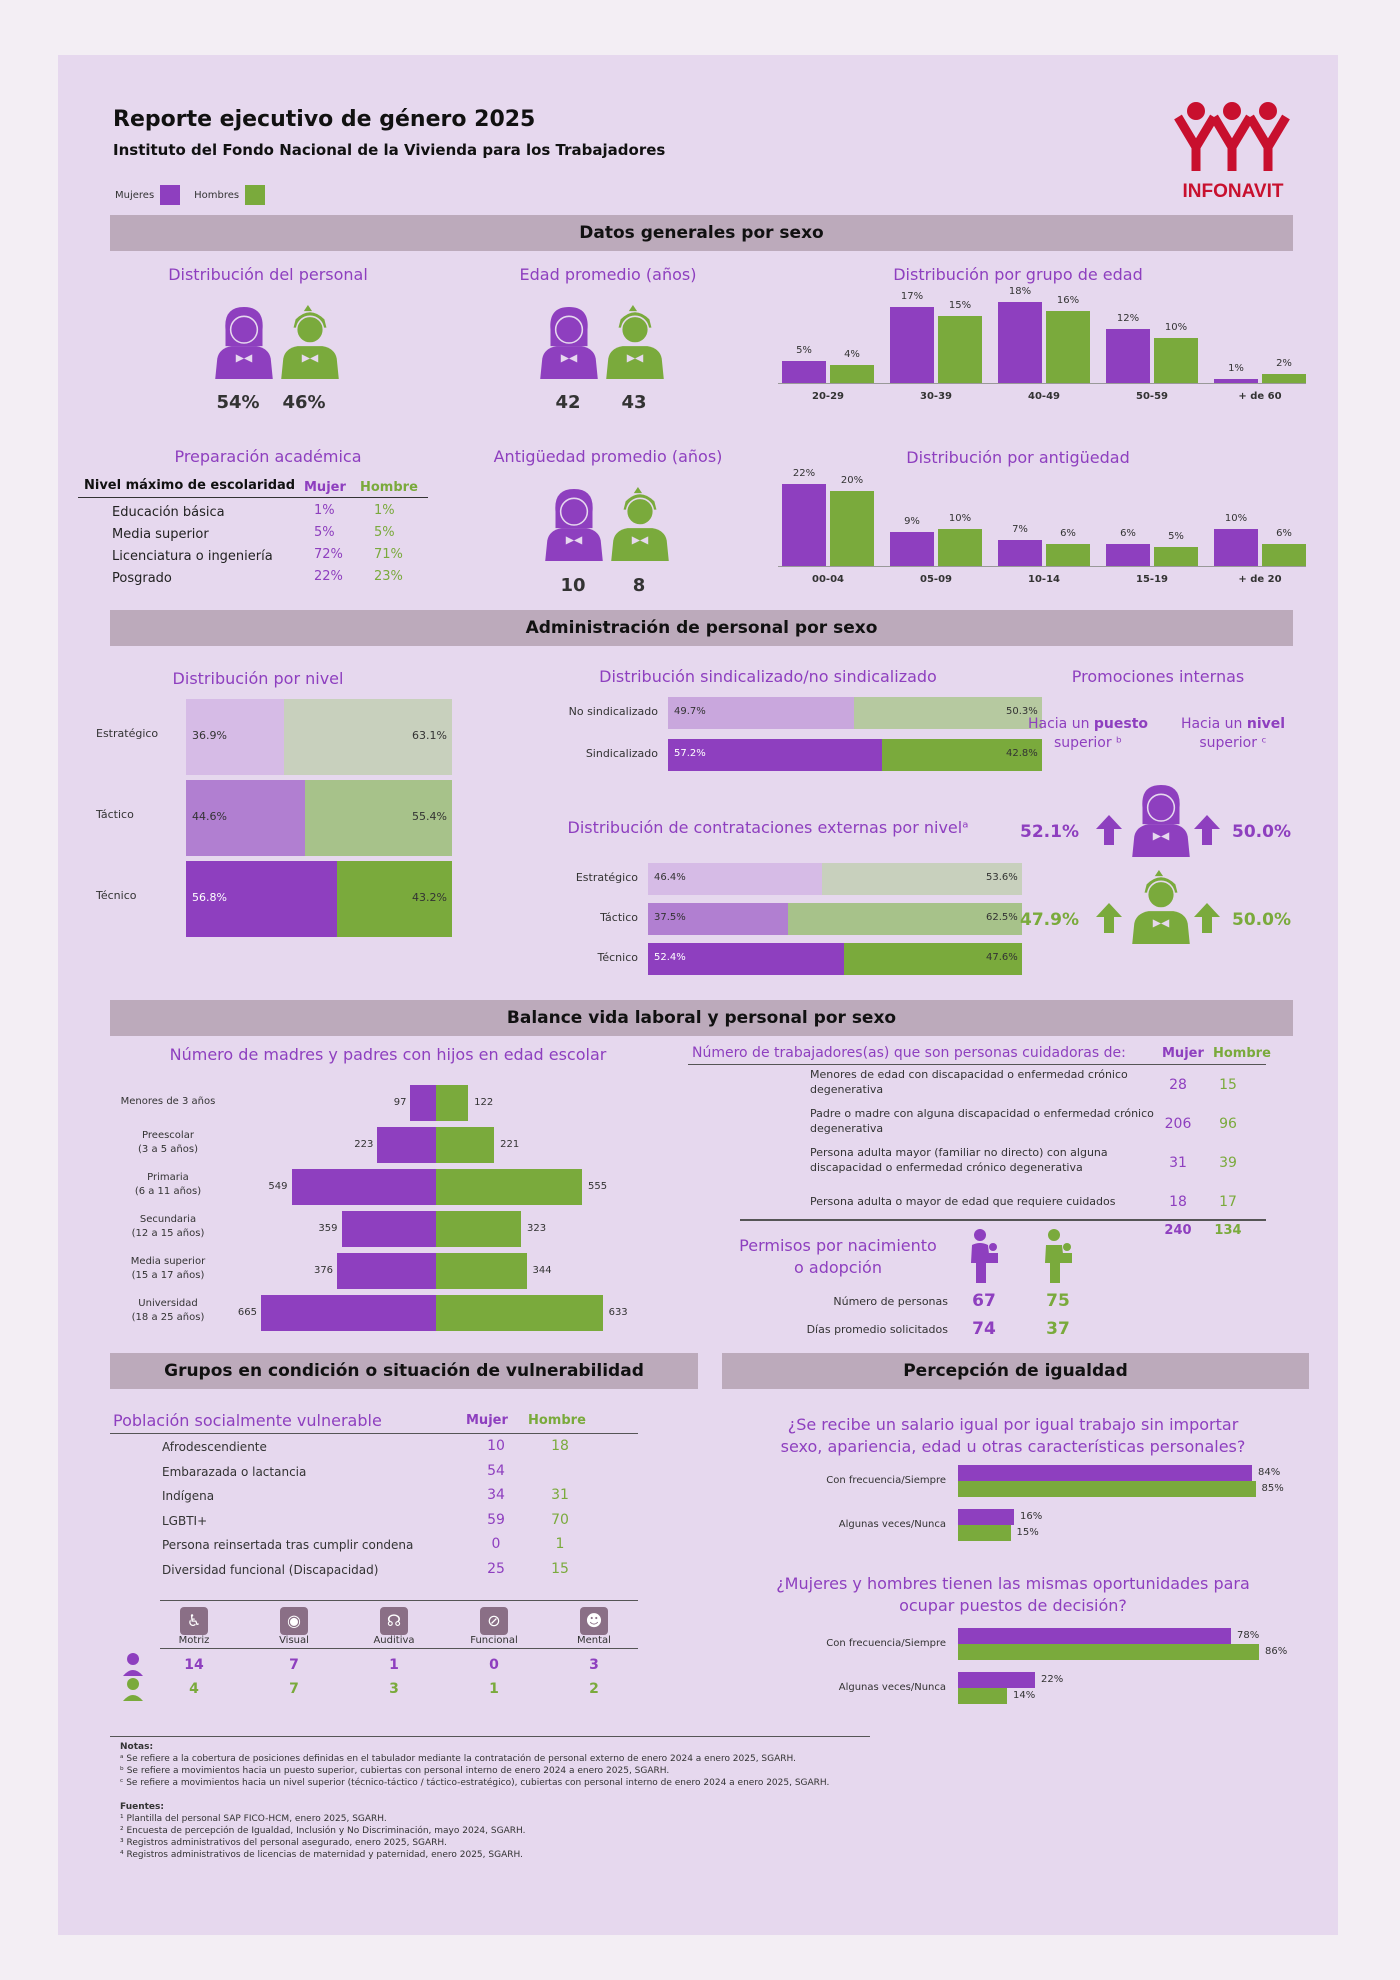 The width and height of the screenshot is (1400, 1980). I want to click on parents-row-label-main: Primaria, so click(168, 1177).